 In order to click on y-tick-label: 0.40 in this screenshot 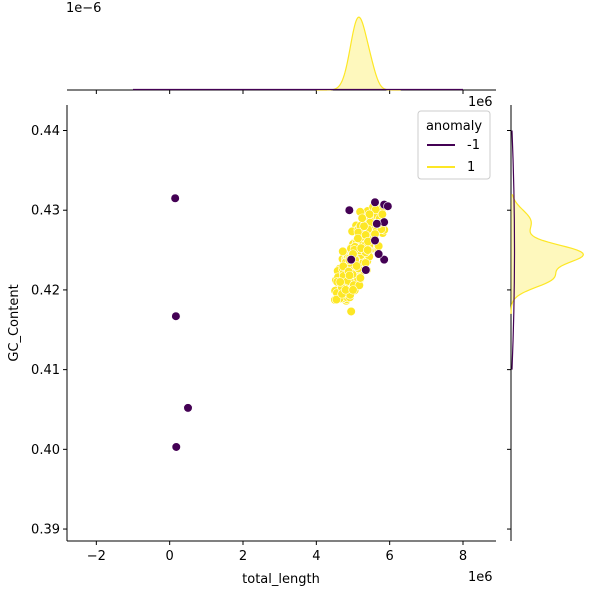, I will do `click(45, 450)`.